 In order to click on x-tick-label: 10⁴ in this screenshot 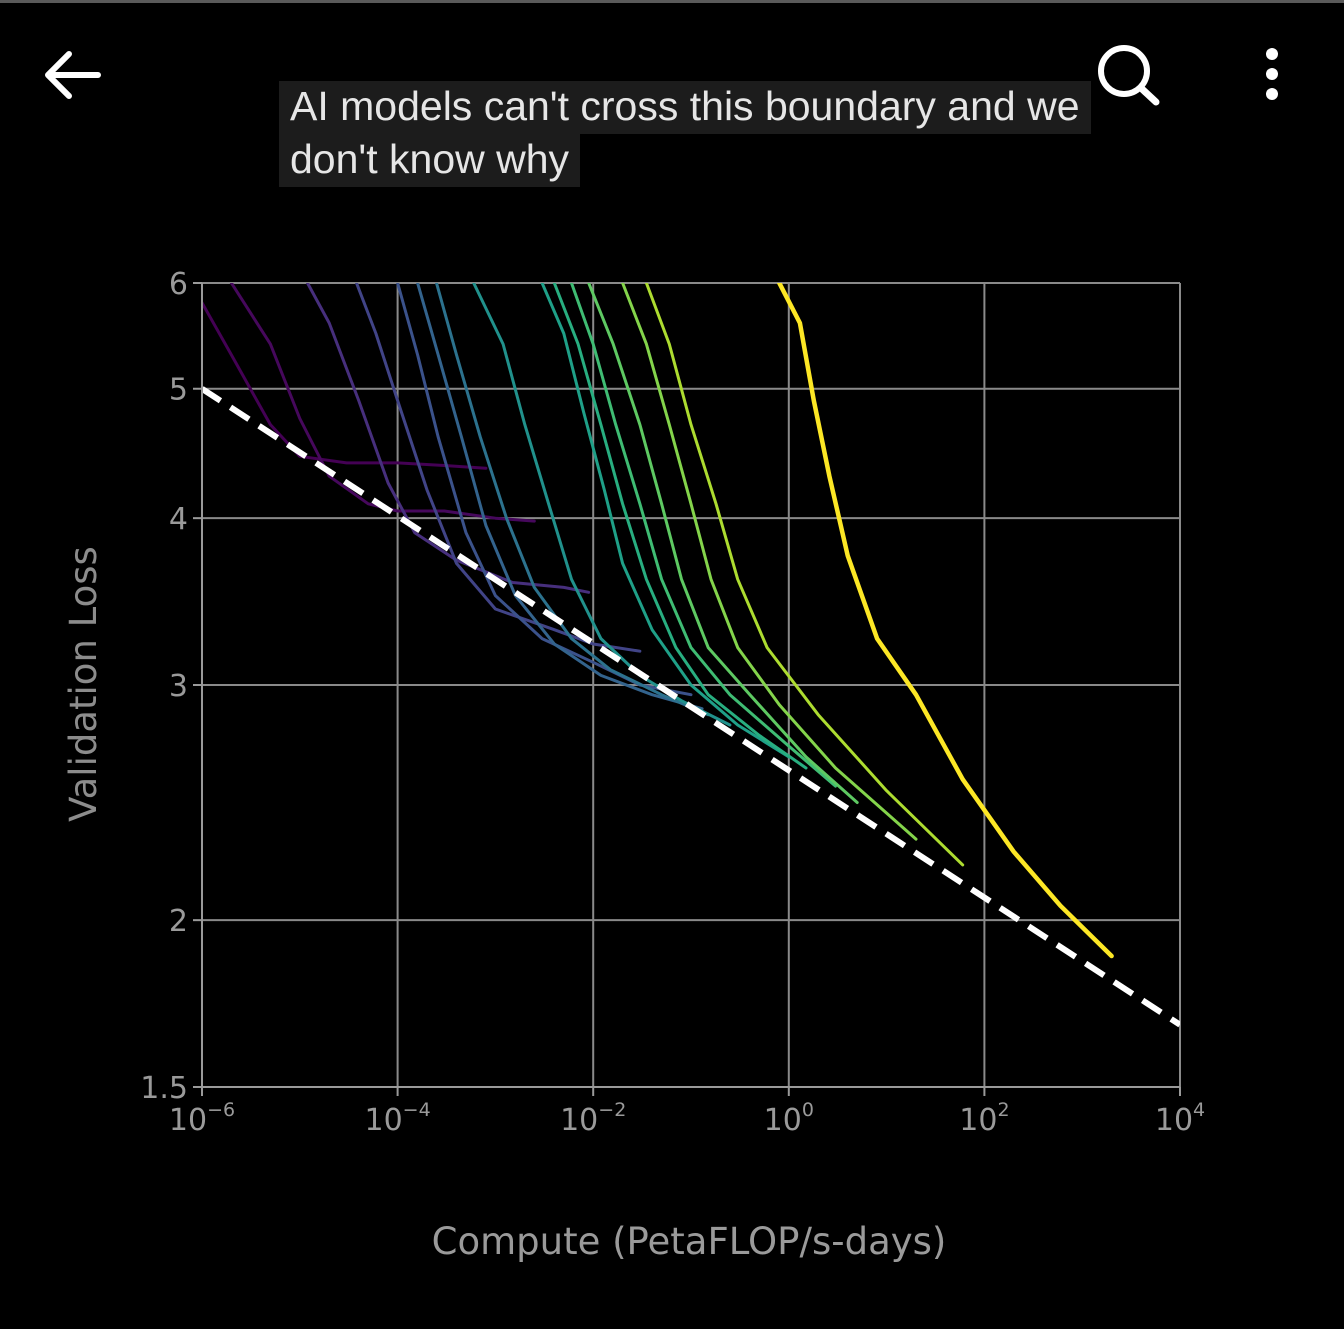, I will do `click(1180, 1118)`.